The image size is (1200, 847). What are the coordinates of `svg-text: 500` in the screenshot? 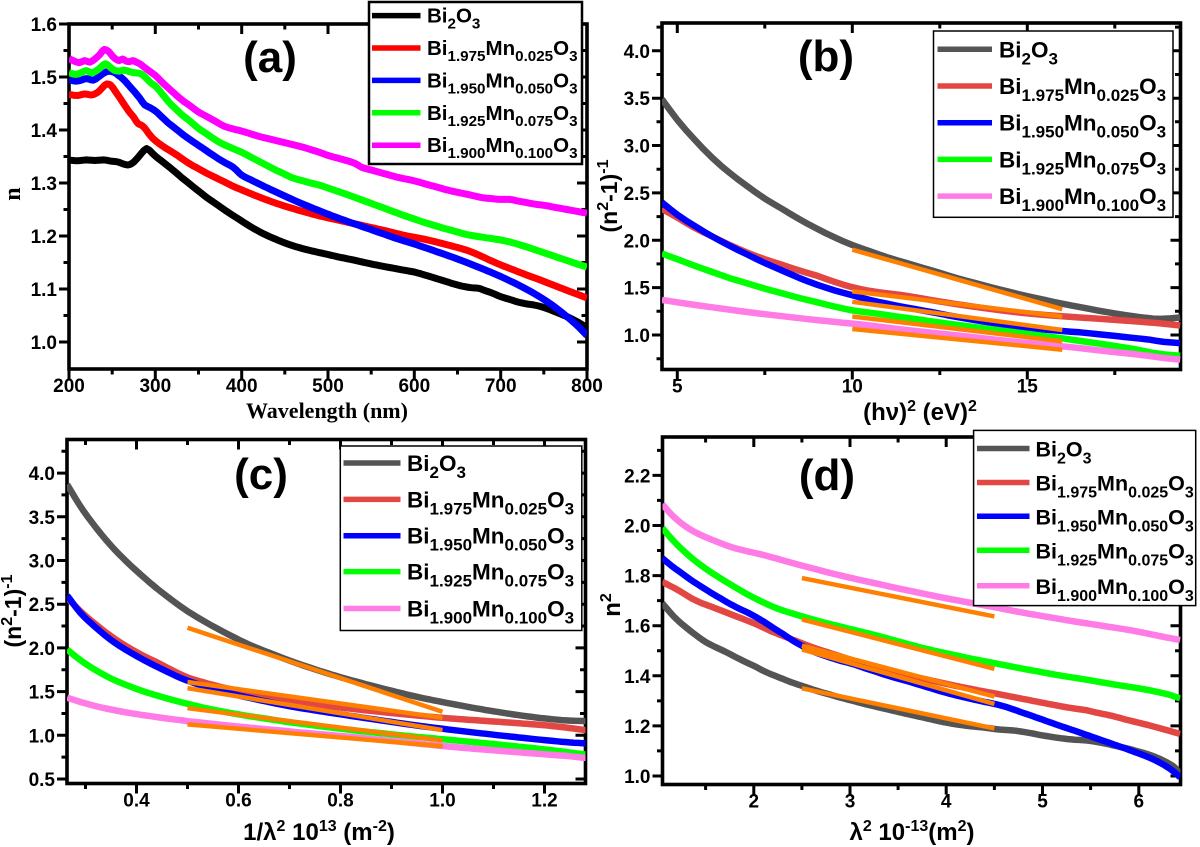 It's located at (328, 386).